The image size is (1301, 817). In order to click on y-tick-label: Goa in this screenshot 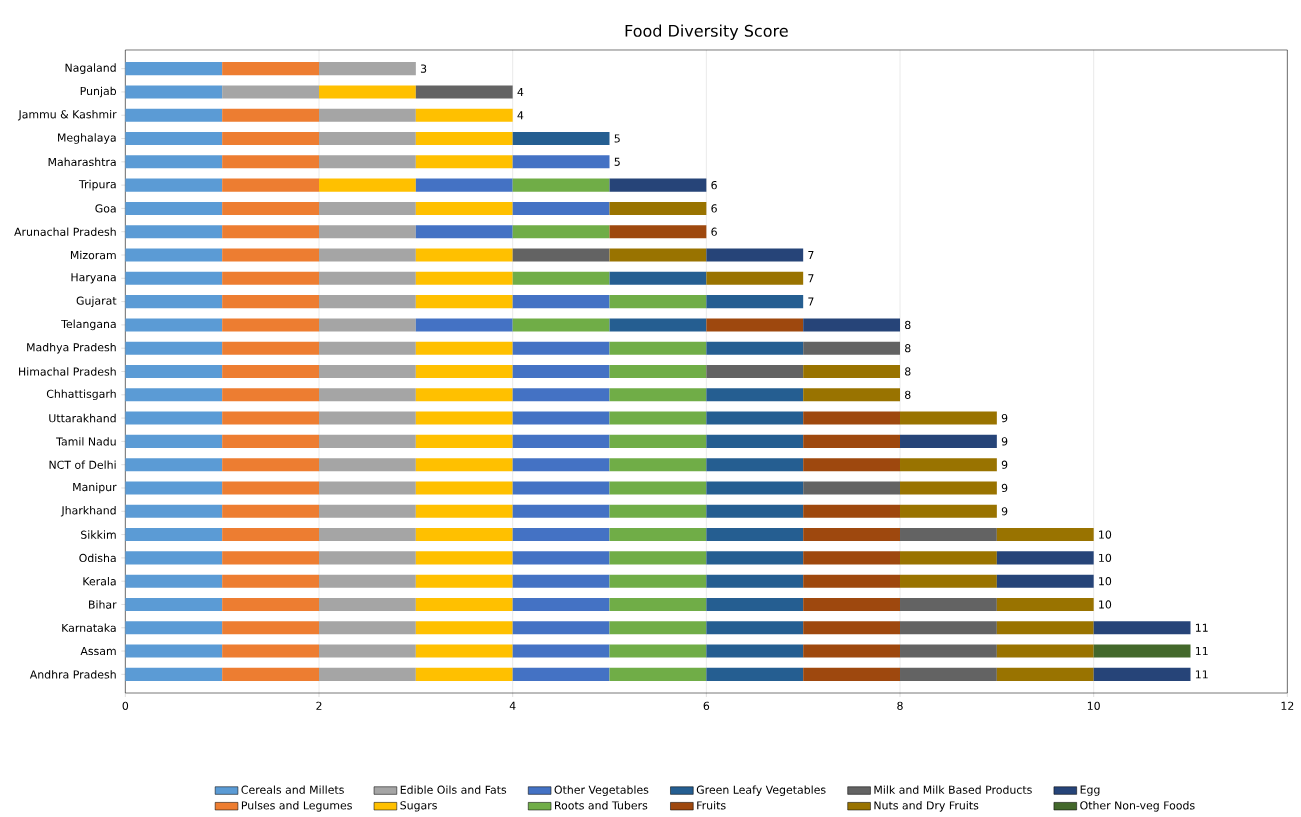, I will do `click(105, 208)`.